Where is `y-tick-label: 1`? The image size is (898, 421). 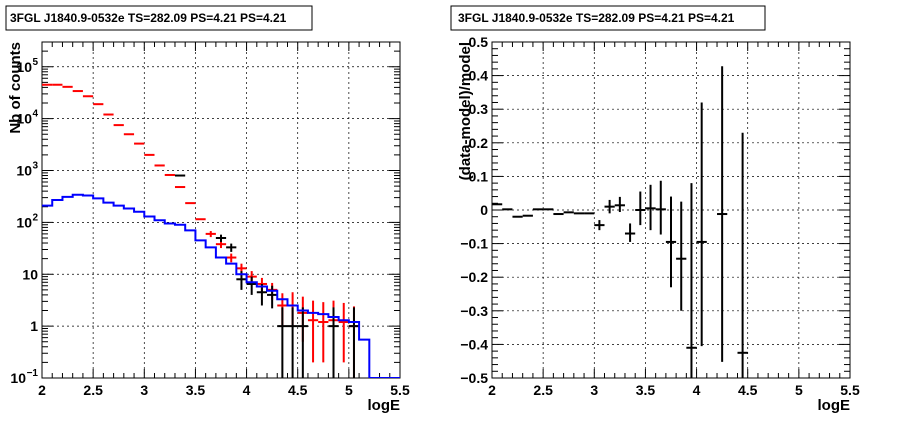
y-tick-label: 1 is located at coordinates (34, 326).